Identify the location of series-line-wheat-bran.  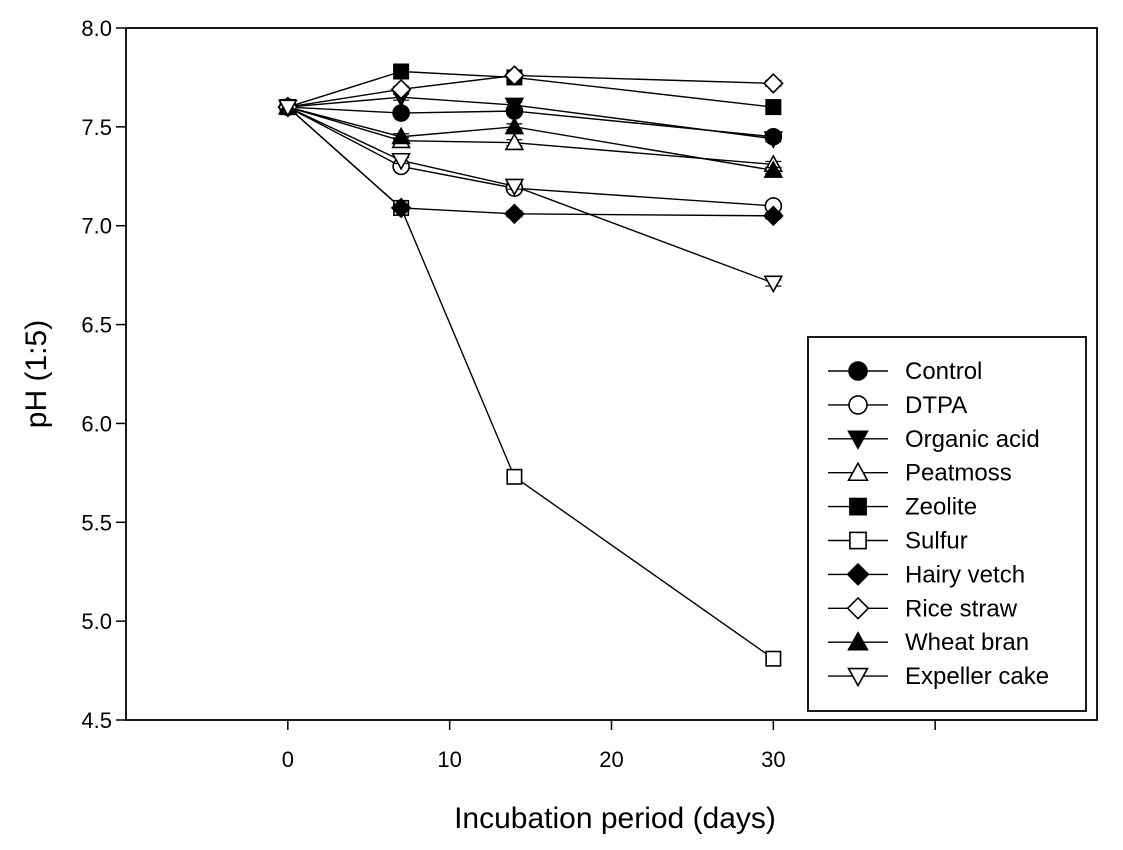
(530, 139).